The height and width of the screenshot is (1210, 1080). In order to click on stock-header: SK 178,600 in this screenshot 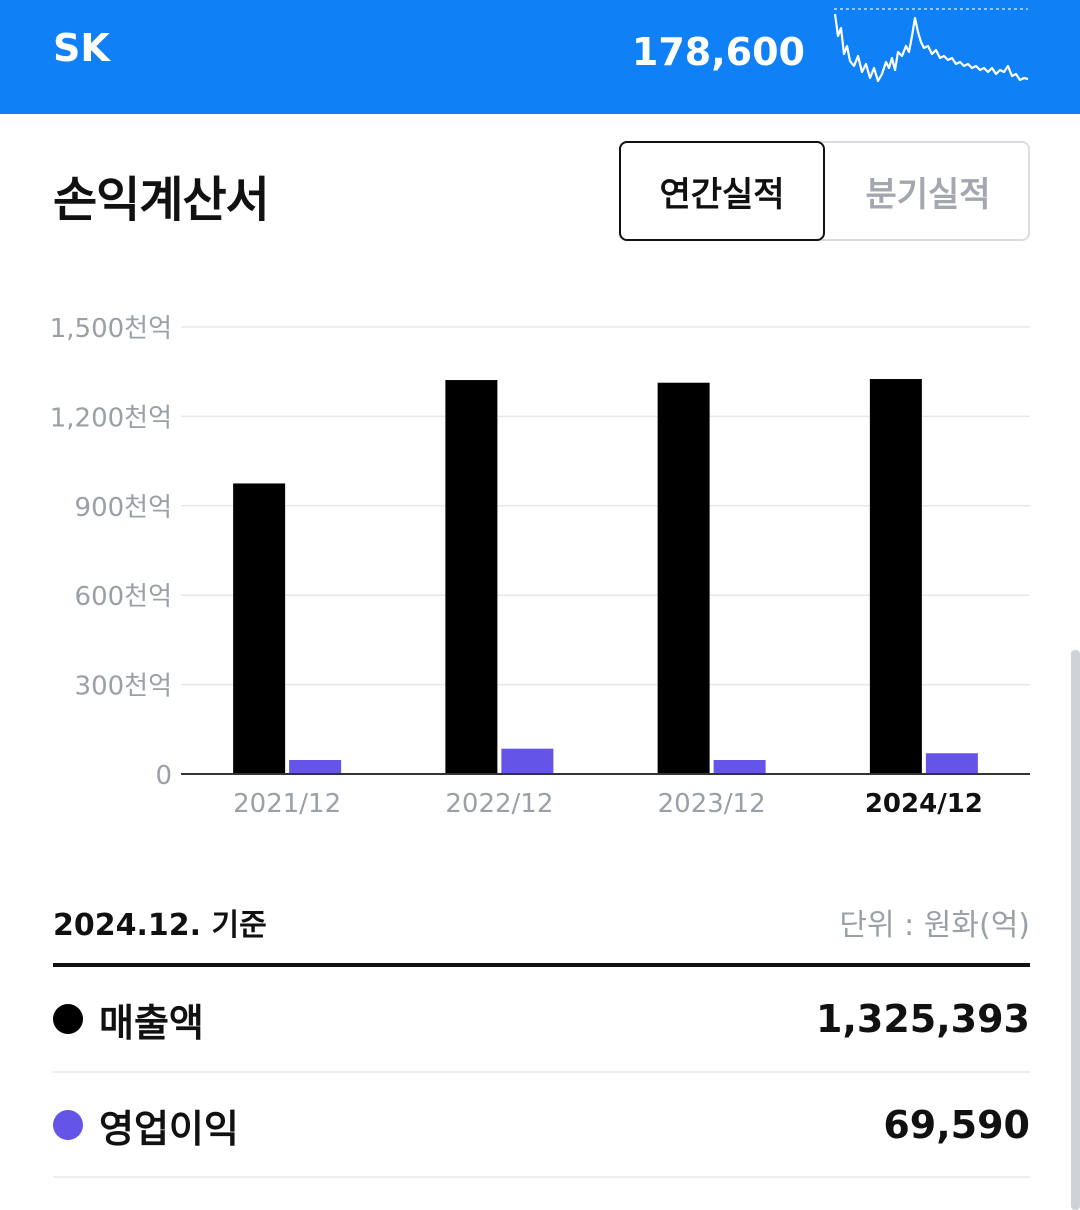, I will do `click(540, 57)`.